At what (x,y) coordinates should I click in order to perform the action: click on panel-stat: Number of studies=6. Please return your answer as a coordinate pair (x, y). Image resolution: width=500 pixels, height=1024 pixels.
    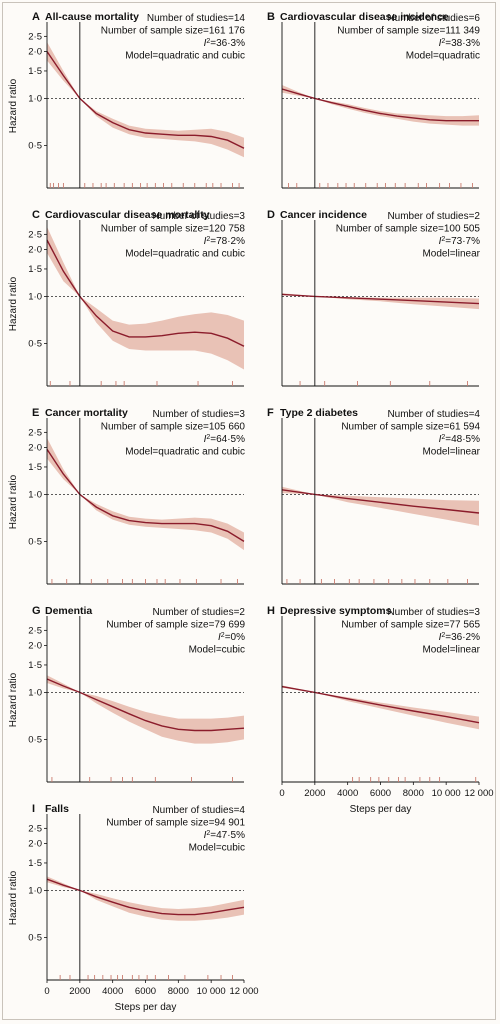
    Looking at the image, I should click on (433, 18).